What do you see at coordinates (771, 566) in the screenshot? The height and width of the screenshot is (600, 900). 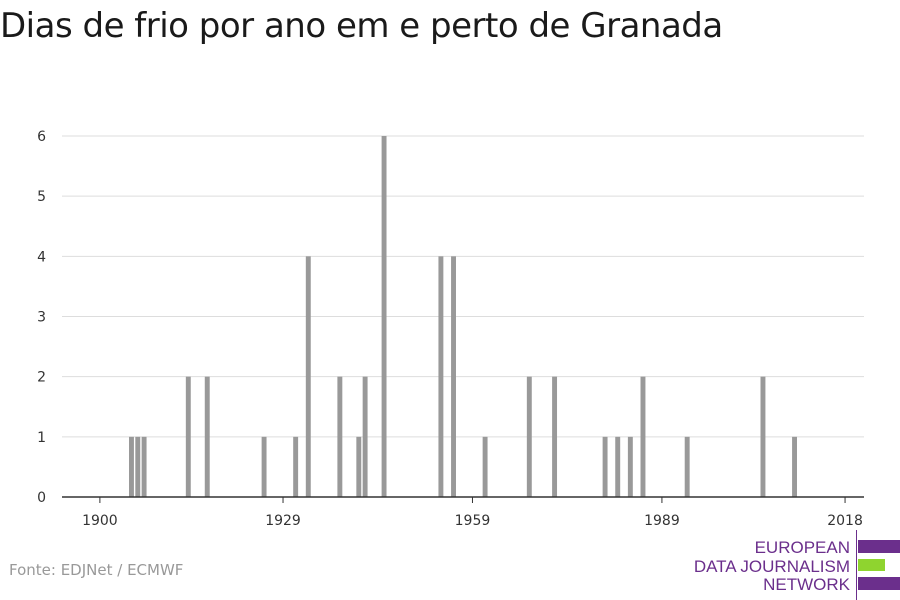 I see `logo-line-2: DATA JOURNALISM` at bounding box center [771, 566].